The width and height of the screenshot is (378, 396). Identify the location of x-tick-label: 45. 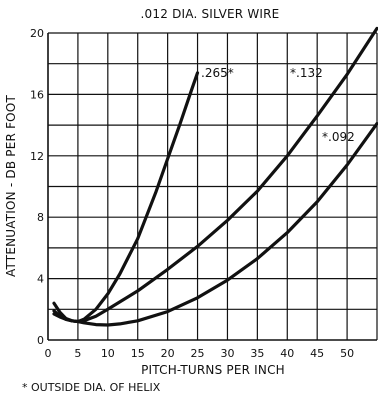
(317, 353).